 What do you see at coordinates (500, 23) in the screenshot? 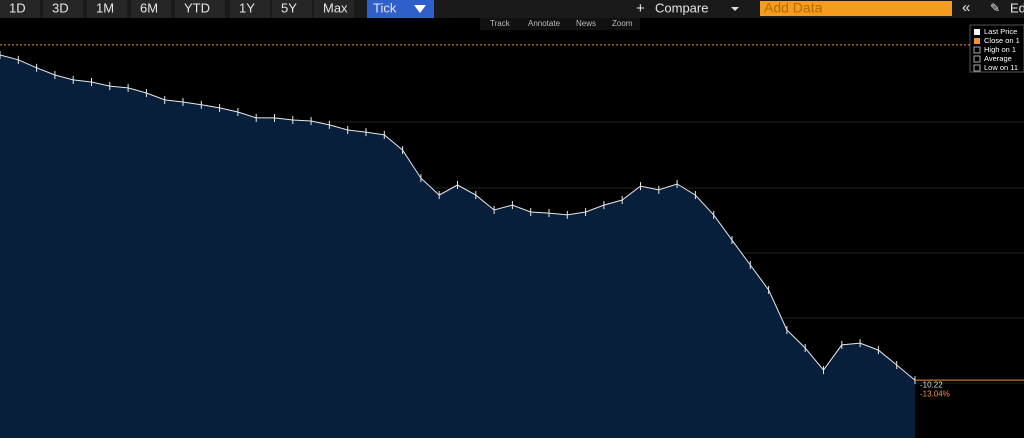
I see `tool-button: Track` at bounding box center [500, 23].